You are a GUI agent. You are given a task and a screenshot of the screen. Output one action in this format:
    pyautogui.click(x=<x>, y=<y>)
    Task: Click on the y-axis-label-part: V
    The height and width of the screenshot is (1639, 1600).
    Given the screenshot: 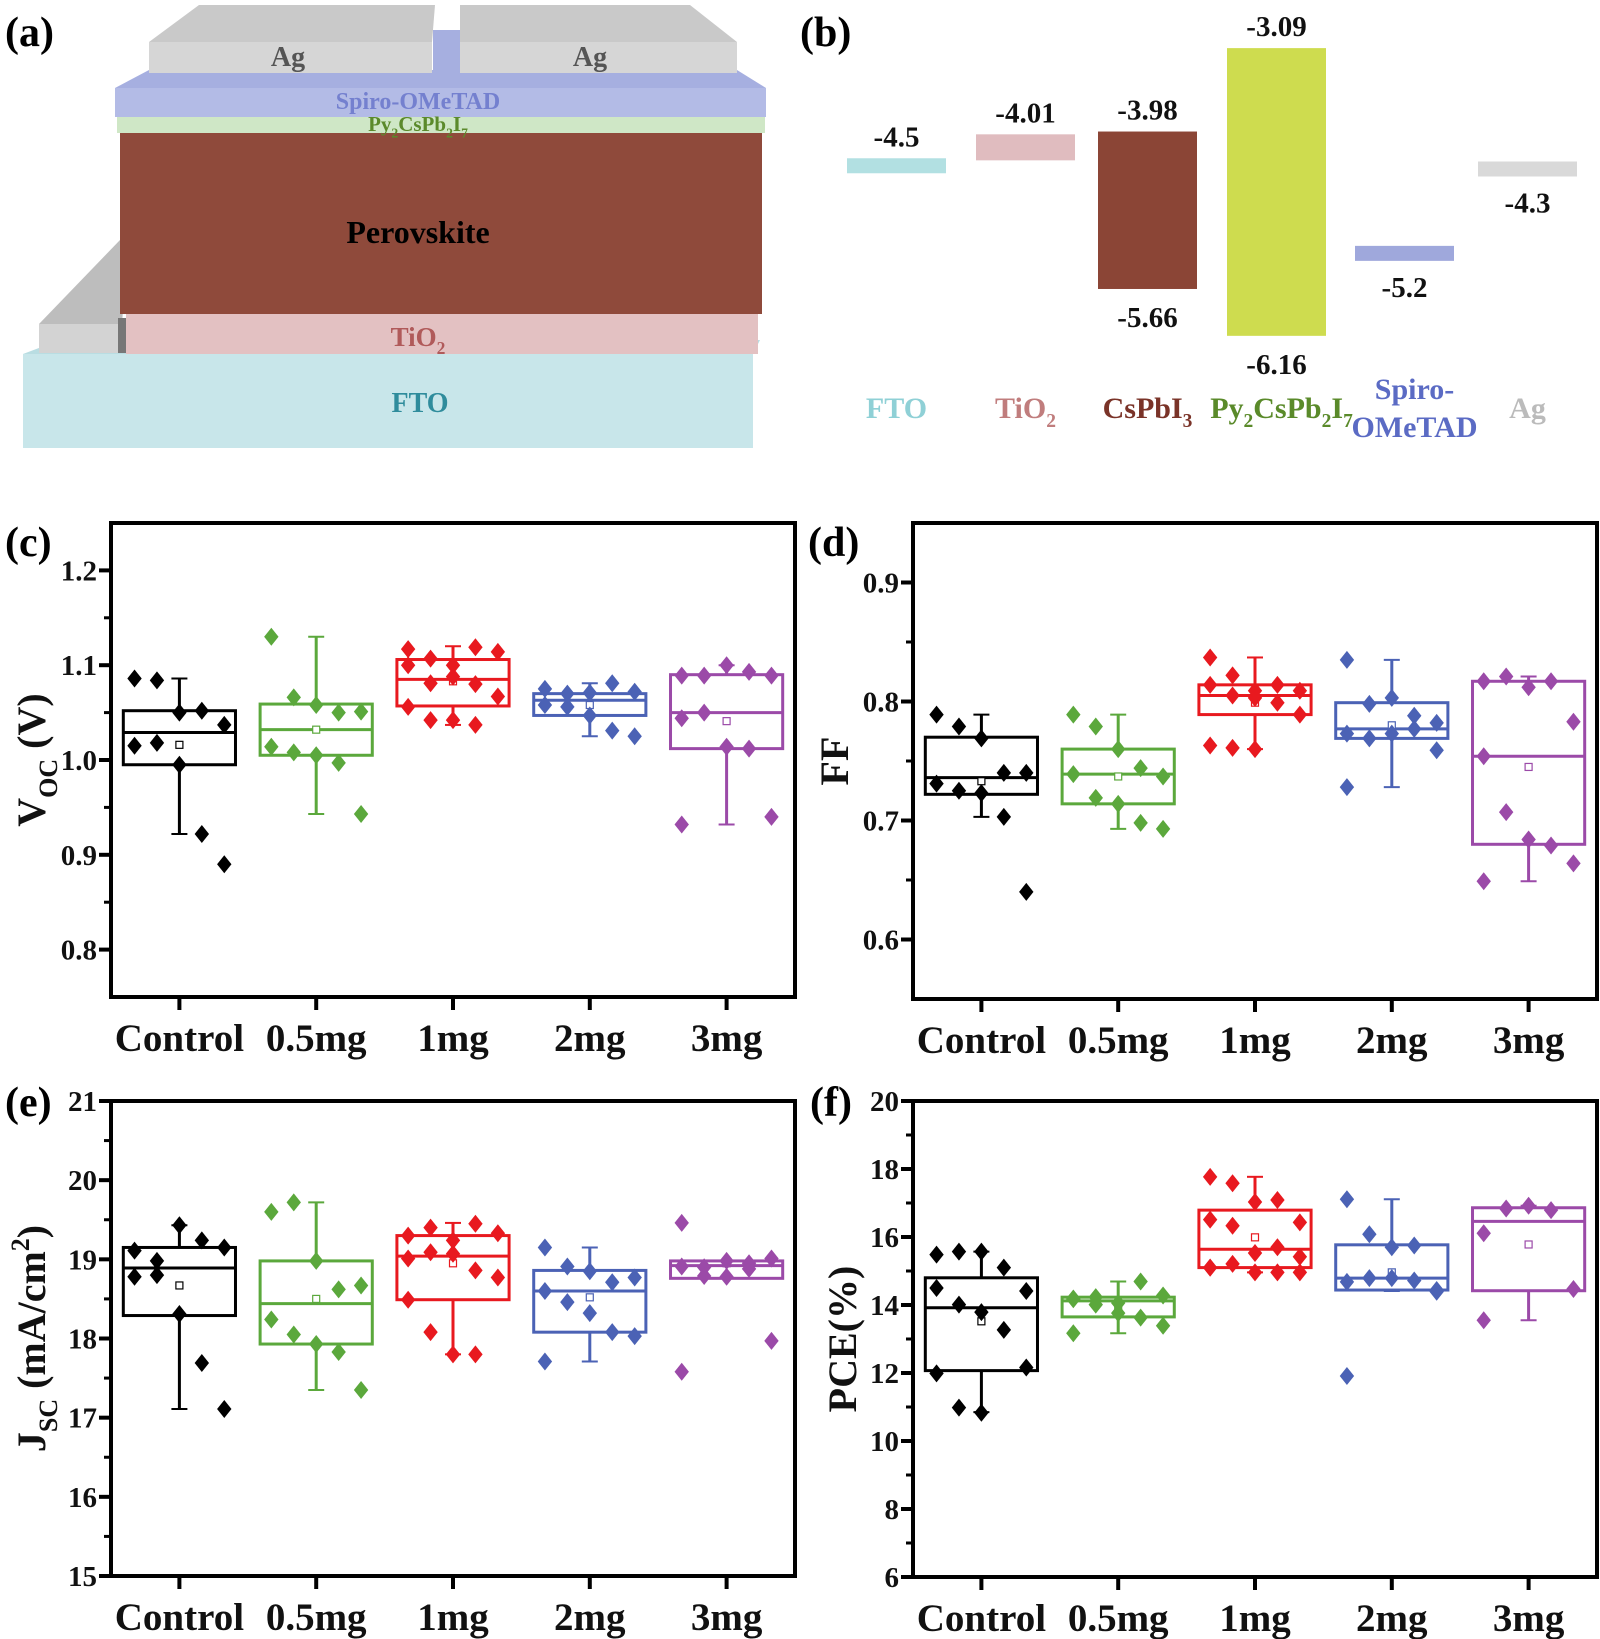 What is the action you would take?
    pyautogui.click(x=31, y=812)
    